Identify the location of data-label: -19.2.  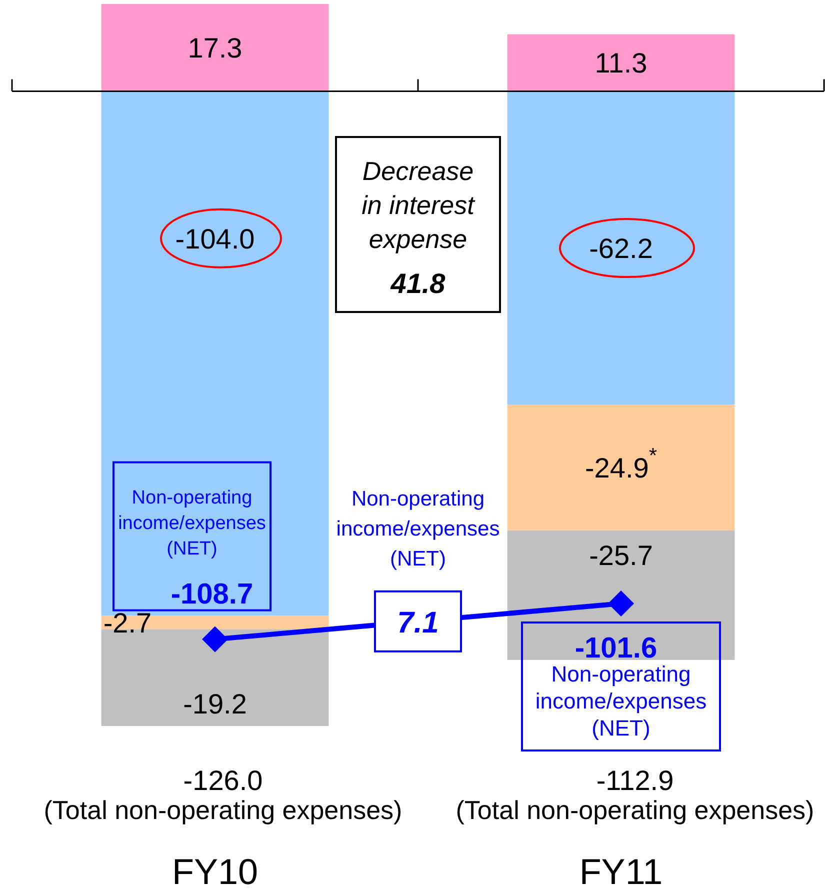
(215, 704).